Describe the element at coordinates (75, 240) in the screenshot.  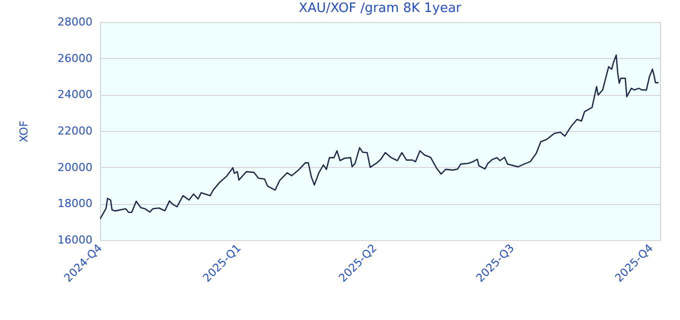
I see `y-tick-label: 16000` at that location.